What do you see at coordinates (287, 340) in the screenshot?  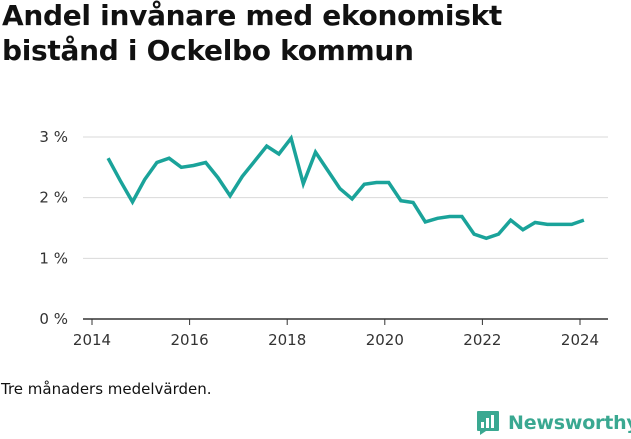 I see `x-tick-label: 2018` at bounding box center [287, 340].